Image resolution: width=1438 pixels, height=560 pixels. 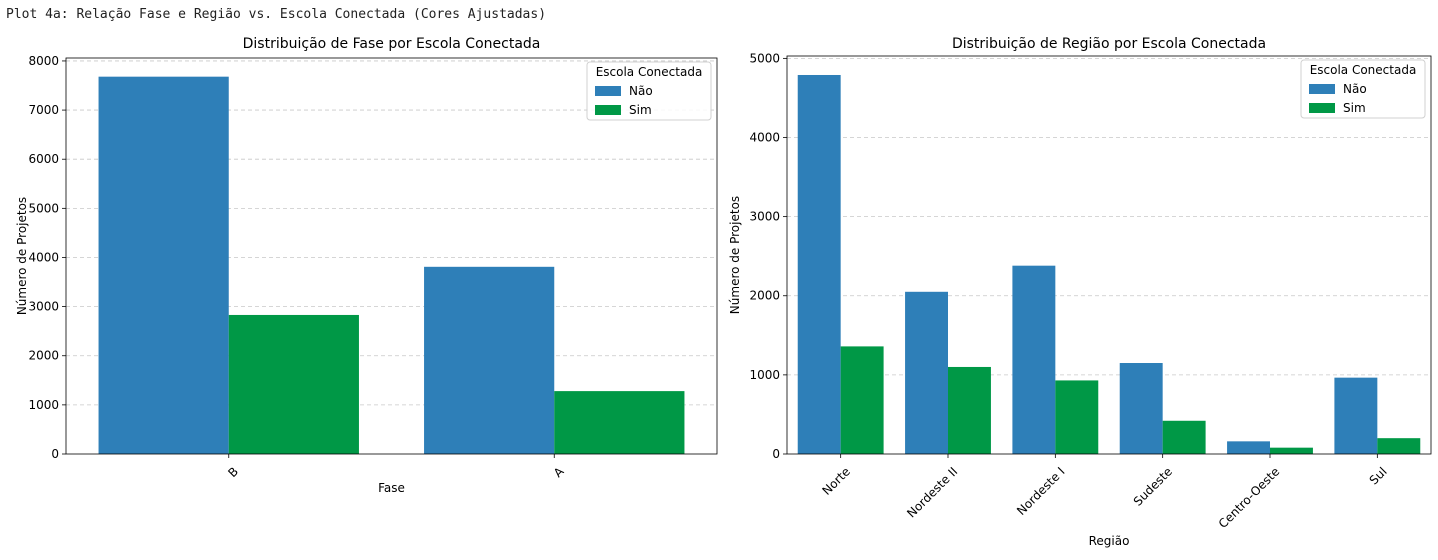 I want to click on bar-sim-nordeste-ii, so click(x=969, y=410).